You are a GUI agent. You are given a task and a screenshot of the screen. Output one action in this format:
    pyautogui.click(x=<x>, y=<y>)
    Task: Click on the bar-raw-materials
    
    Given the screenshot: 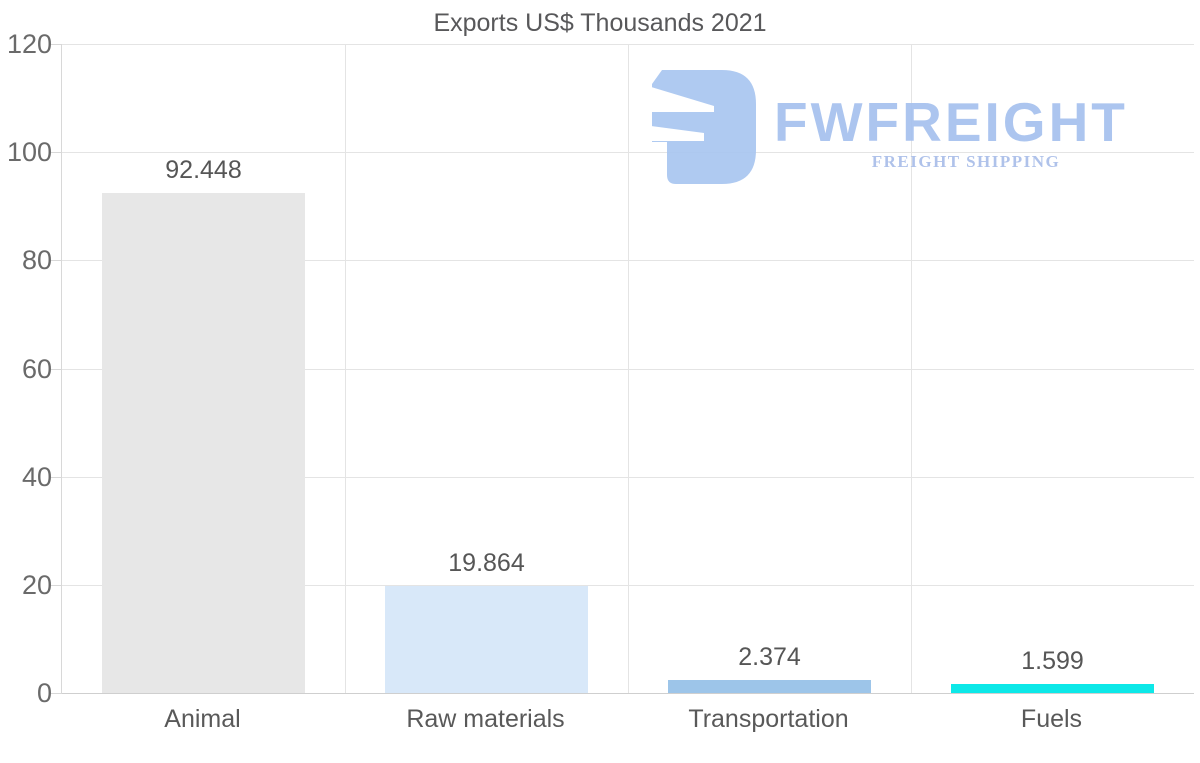 What is the action you would take?
    pyautogui.click(x=486, y=639)
    